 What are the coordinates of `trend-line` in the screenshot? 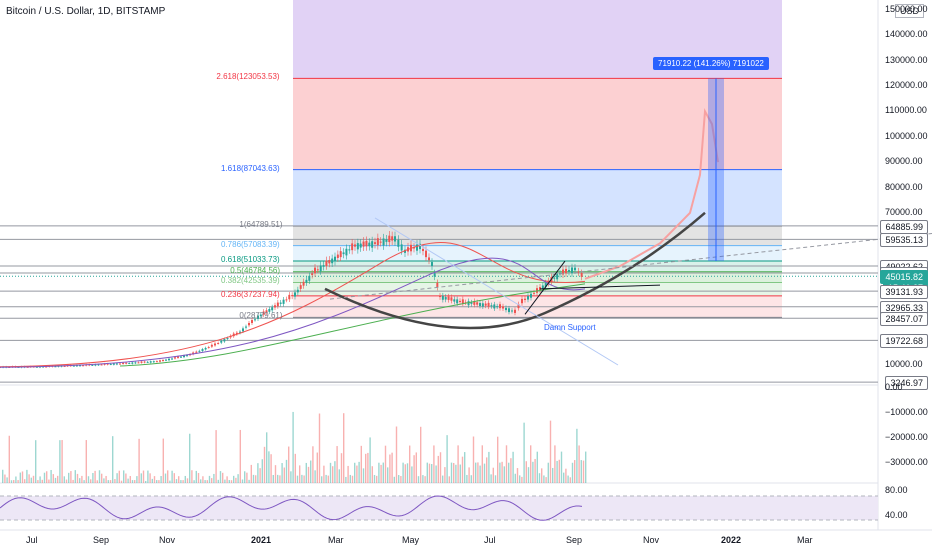 It's located at (496, 291).